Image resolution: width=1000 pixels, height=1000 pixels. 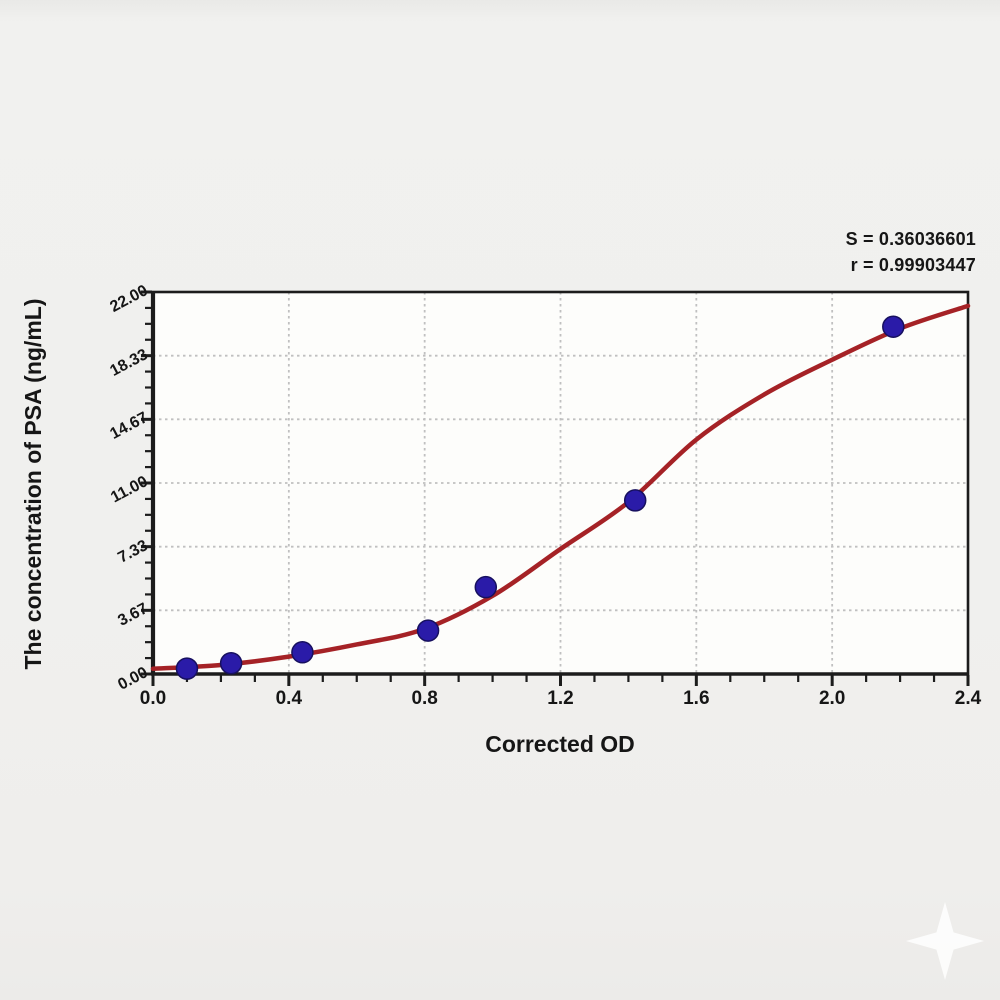 I want to click on x-tick-label: 0.4, so click(x=289, y=698).